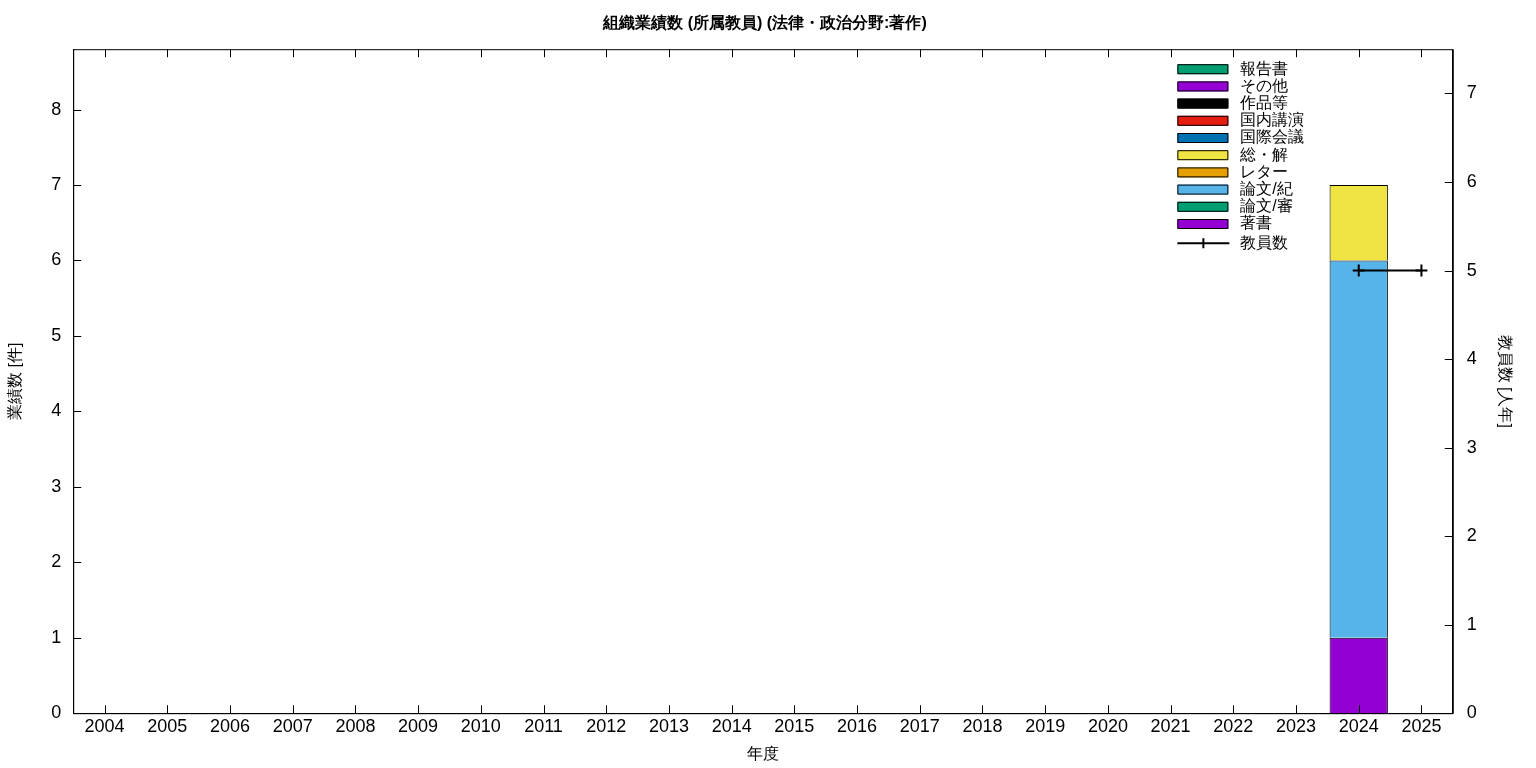  What do you see at coordinates (1505, 381) in the screenshot?
I see `y2-axis-title: 教員数 [人年]` at bounding box center [1505, 381].